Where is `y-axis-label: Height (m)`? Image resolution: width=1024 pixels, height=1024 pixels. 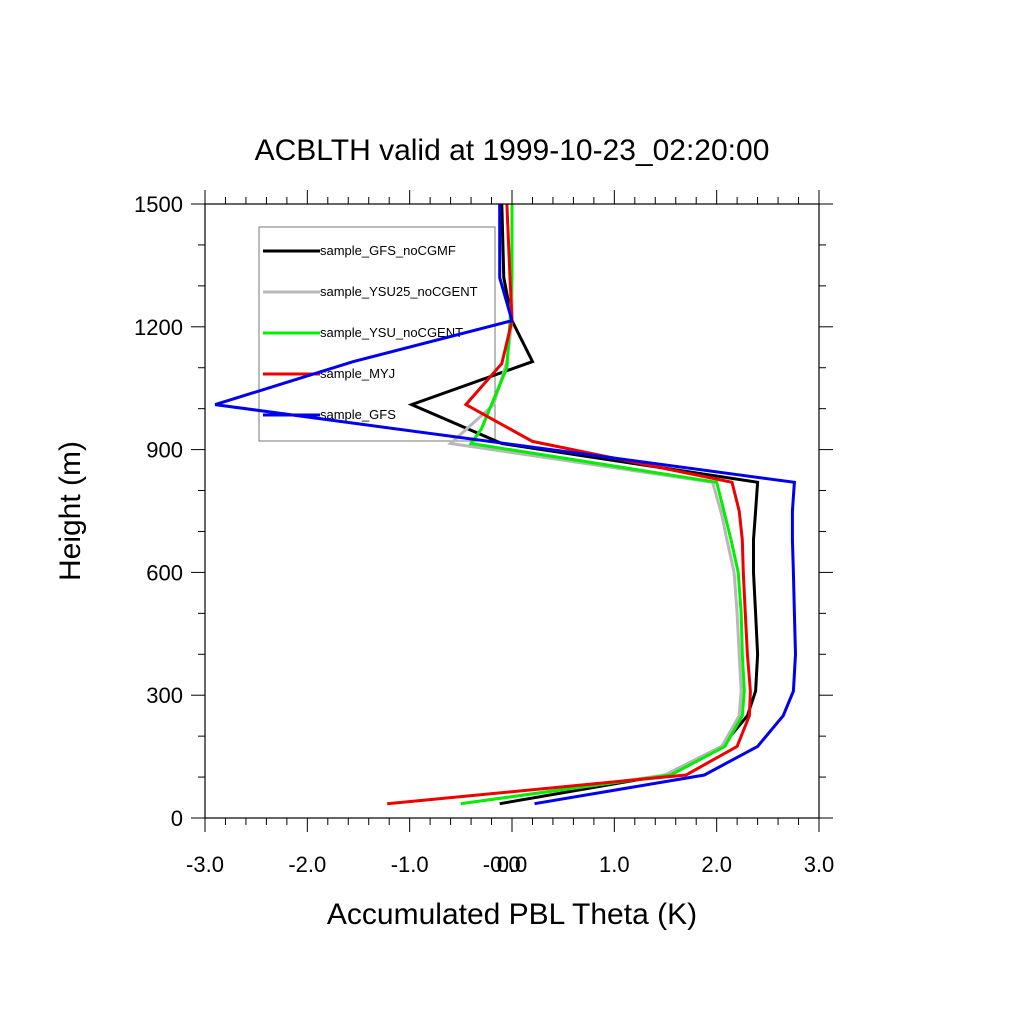 y-axis-label: Height (m) is located at coordinates (70, 511).